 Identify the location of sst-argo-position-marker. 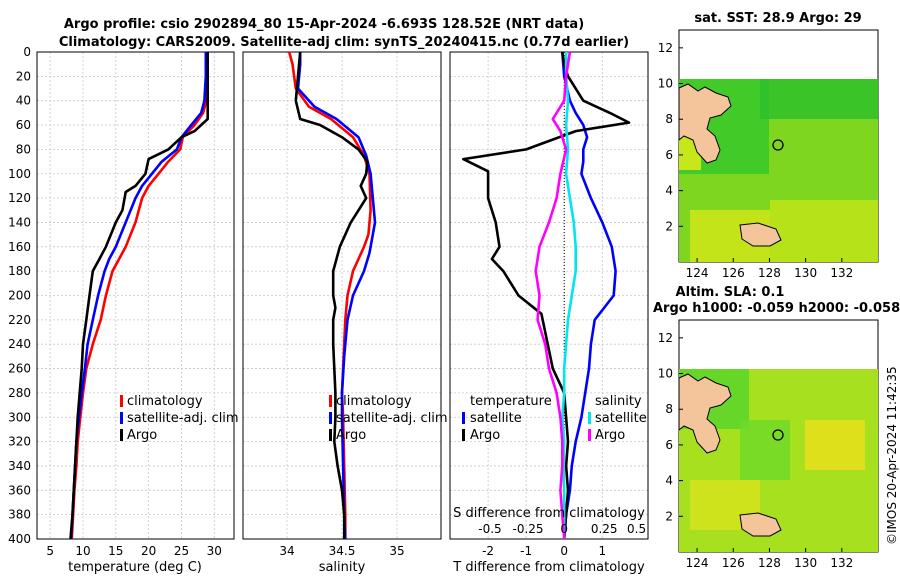
(778, 145).